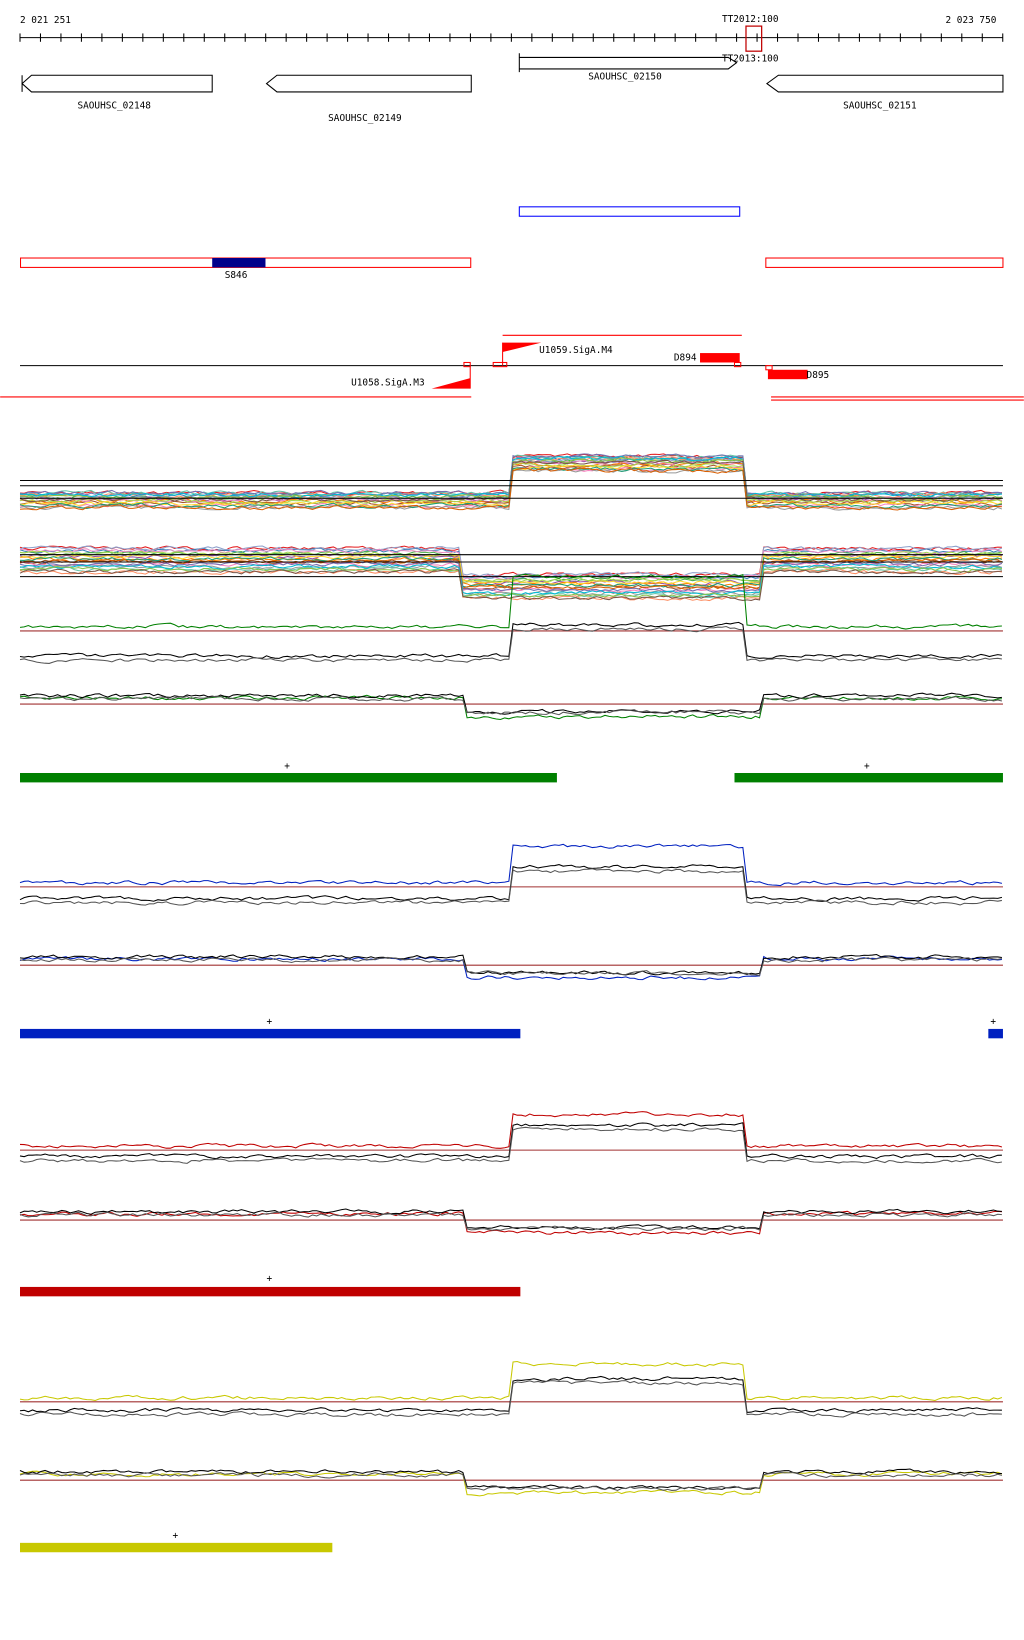 Image resolution: width=1024 pixels, height=1640 pixels. Describe the element at coordinates (236, 275) in the screenshot. I see `segment-label-s846: S846` at that location.